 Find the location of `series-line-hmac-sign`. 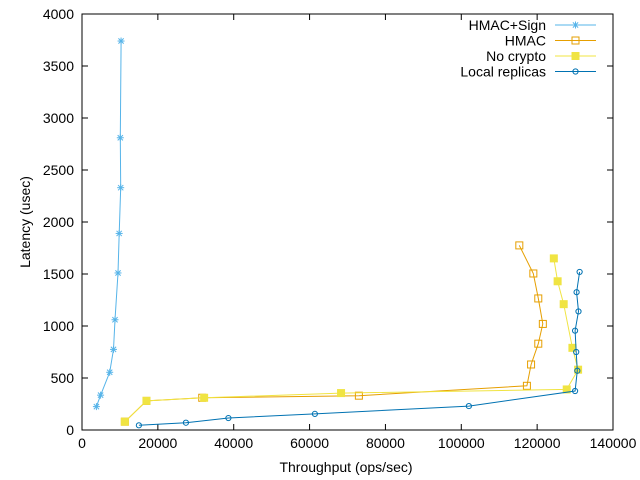

series-line-hmac-sign is located at coordinates (108, 223).